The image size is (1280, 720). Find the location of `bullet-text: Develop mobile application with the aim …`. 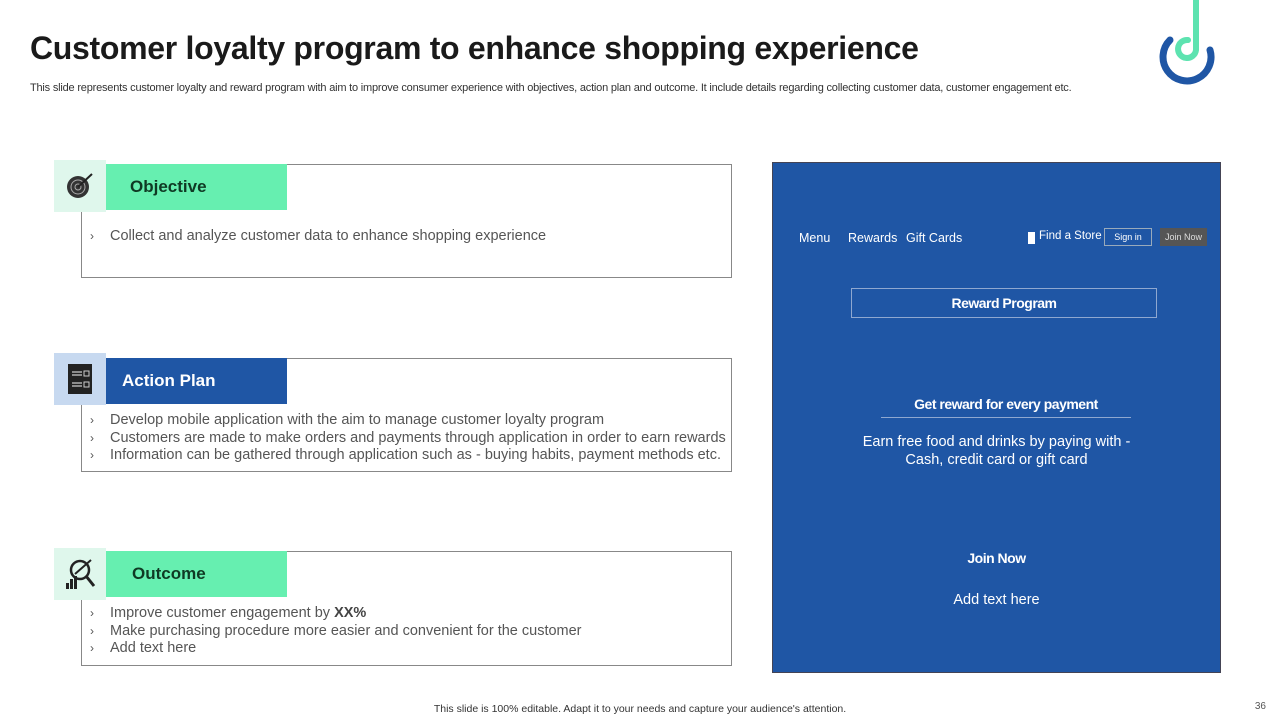

bullet-text: Develop mobile application with the aim … is located at coordinates (357, 420).